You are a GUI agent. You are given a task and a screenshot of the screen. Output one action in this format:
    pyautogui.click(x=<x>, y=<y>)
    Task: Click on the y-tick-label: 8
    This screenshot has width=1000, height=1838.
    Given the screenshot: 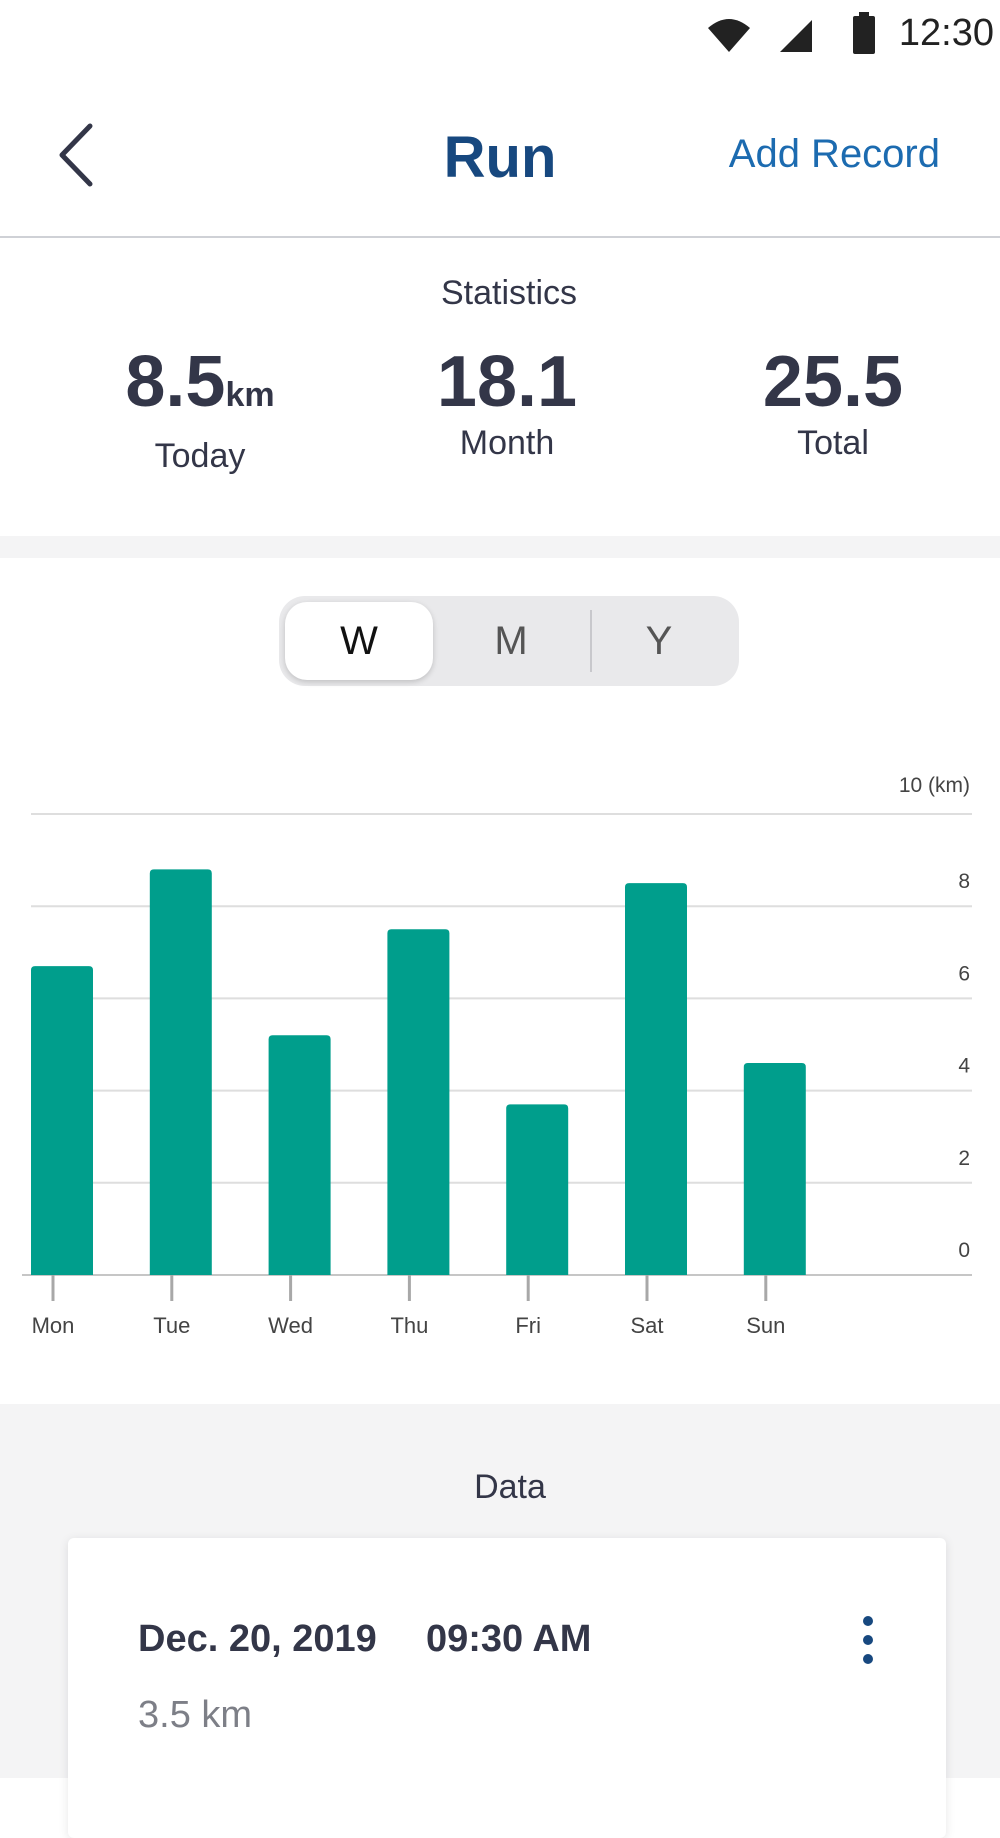 What is the action you would take?
    pyautogui.click(x=964, y=881)
    